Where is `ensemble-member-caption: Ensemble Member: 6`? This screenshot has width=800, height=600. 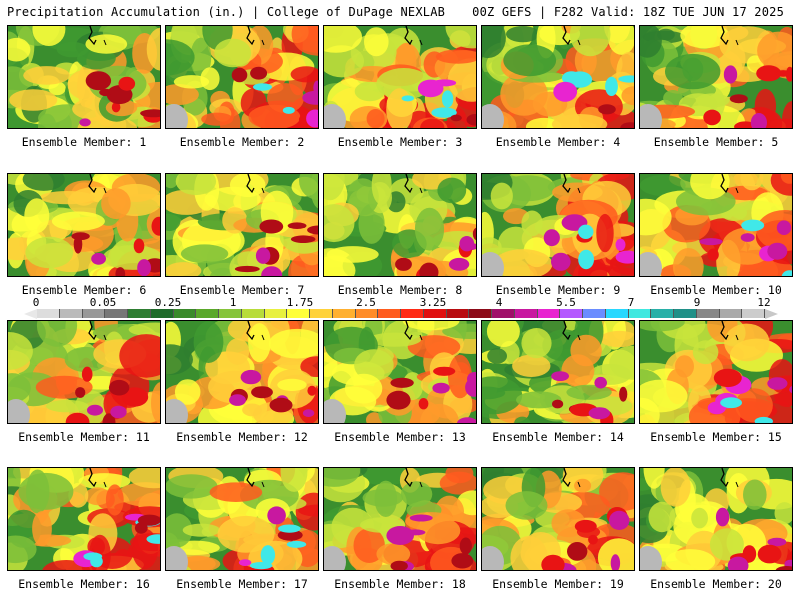
ensemble-member-caption: Ensemble Member: 6 is located at coordinates (84, 290).